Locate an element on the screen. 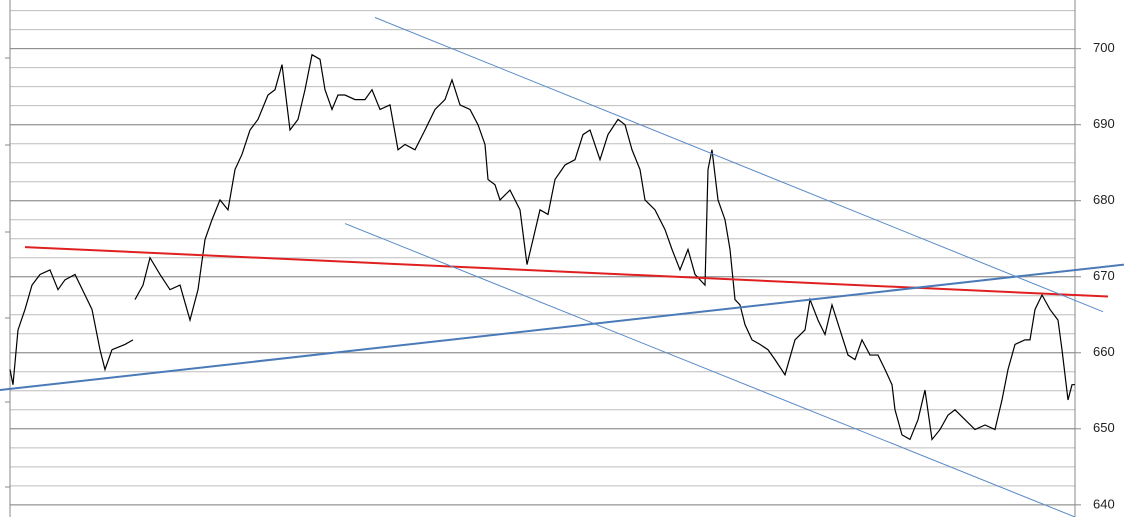  y-tick-label: 680 is located at coordinates (1104, 199).